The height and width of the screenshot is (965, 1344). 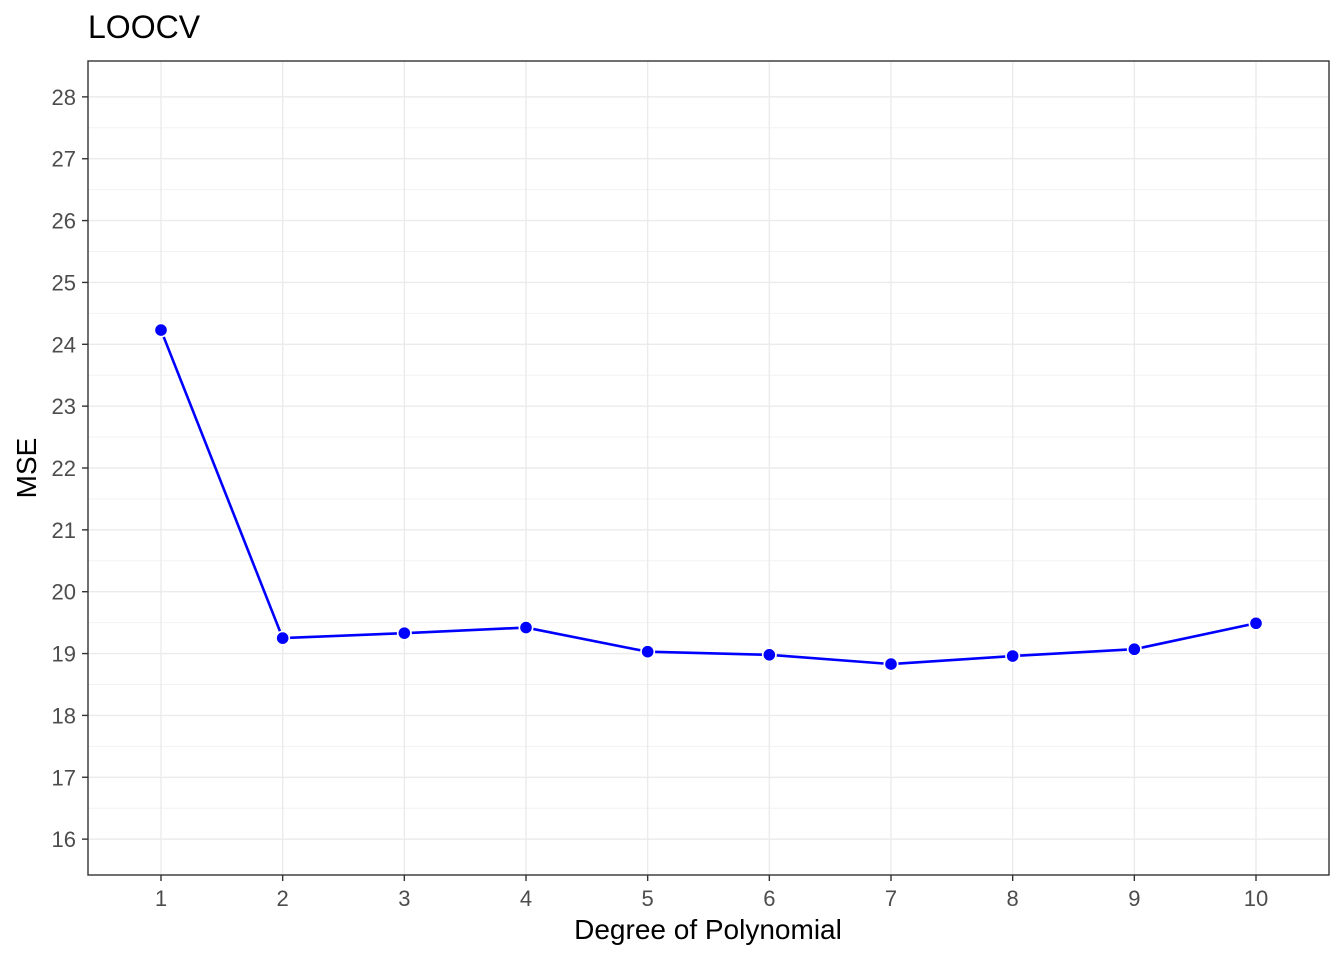 I want to click on x-tick-label: 6, so click(x=769, y=898).